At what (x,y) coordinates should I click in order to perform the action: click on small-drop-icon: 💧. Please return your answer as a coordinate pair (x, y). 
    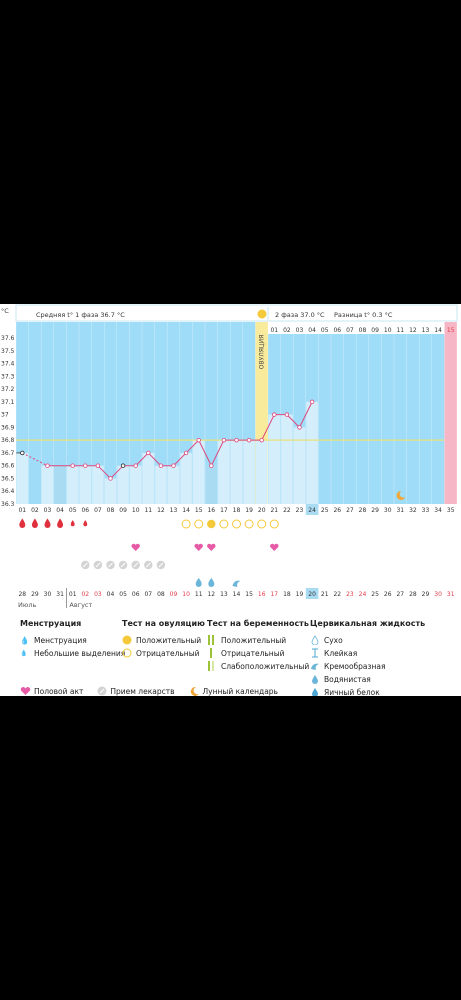
    Looking at the image, I should click on (24, 653).